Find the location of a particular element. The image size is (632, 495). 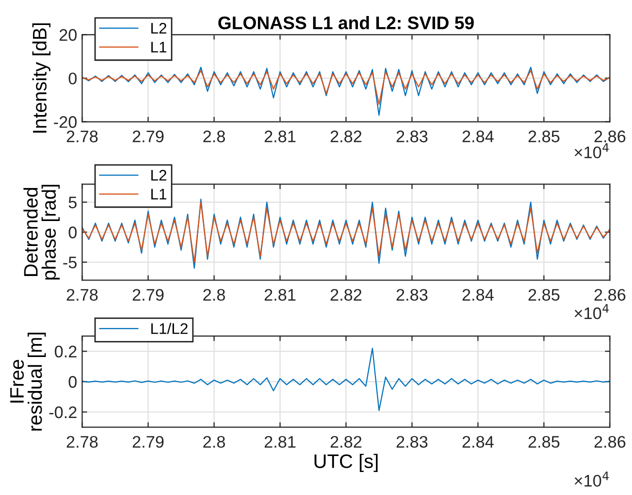

chart-title: GLONASS L1 and L2: SVID 59 is located at coordinates (346, 23).